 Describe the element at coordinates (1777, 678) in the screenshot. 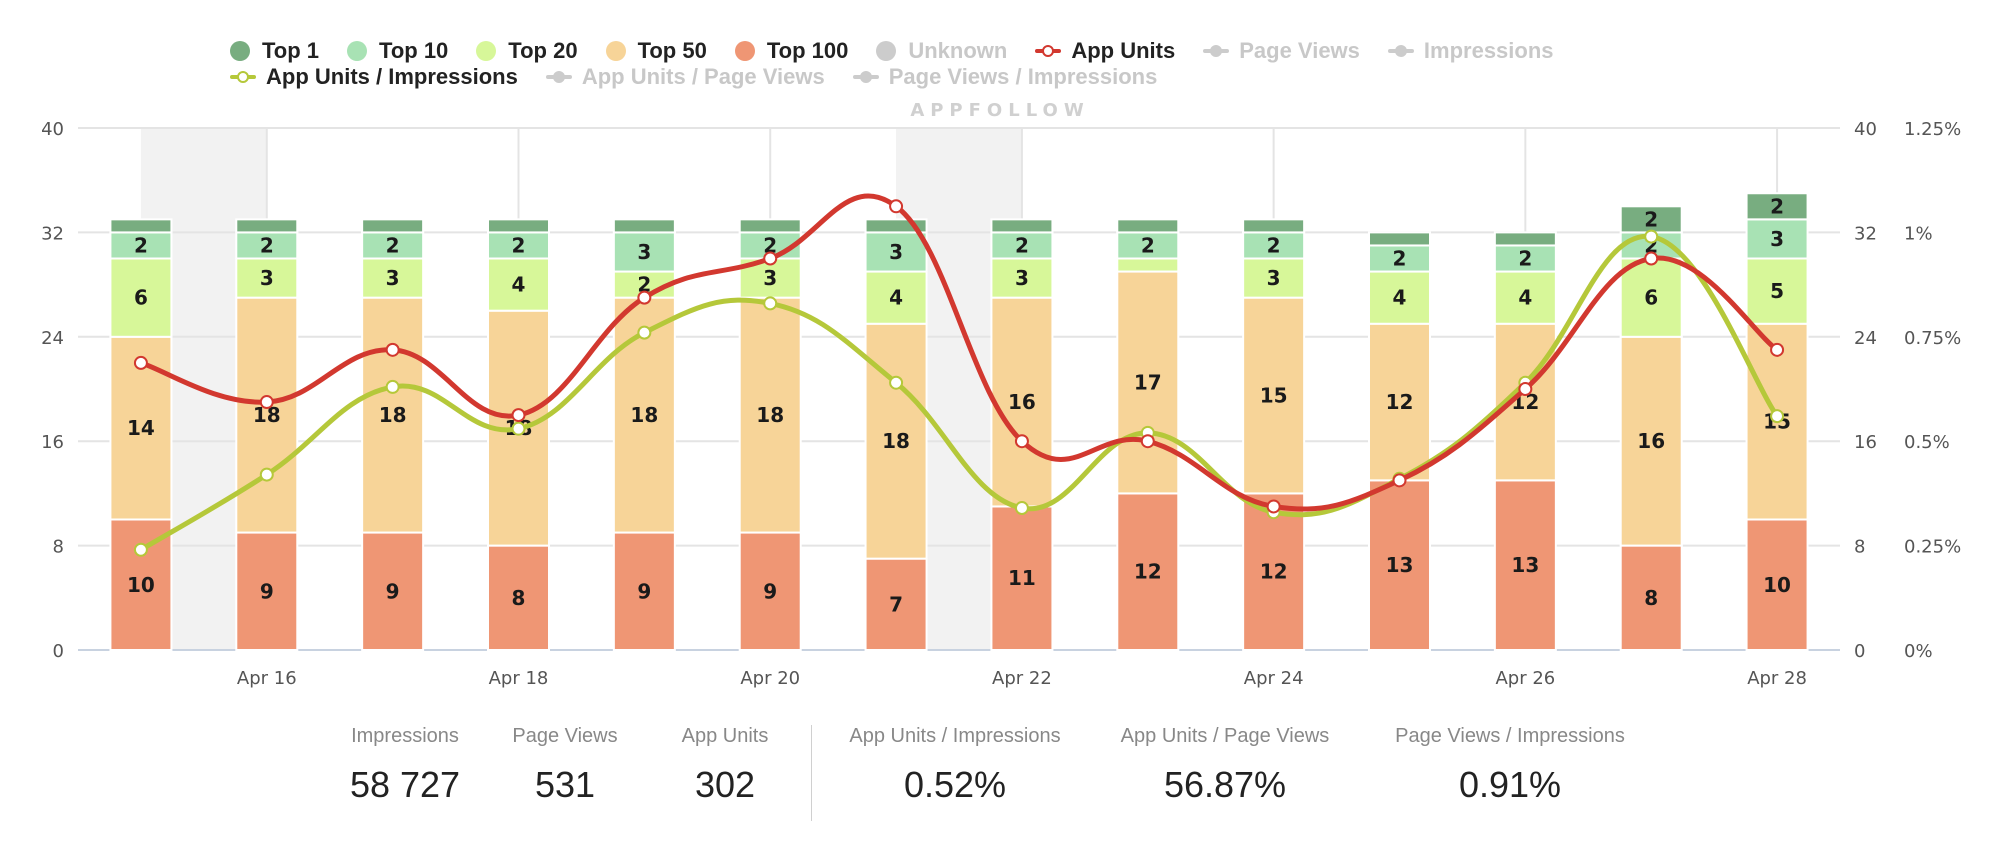

I see `x-axis-tick-label: Apr 28` at that location.